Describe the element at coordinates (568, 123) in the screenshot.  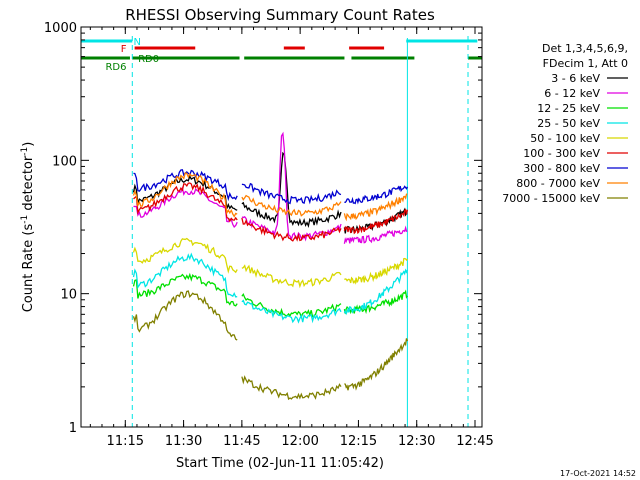
I see `legend-entry-label: 25 - 50 keV` at that location.